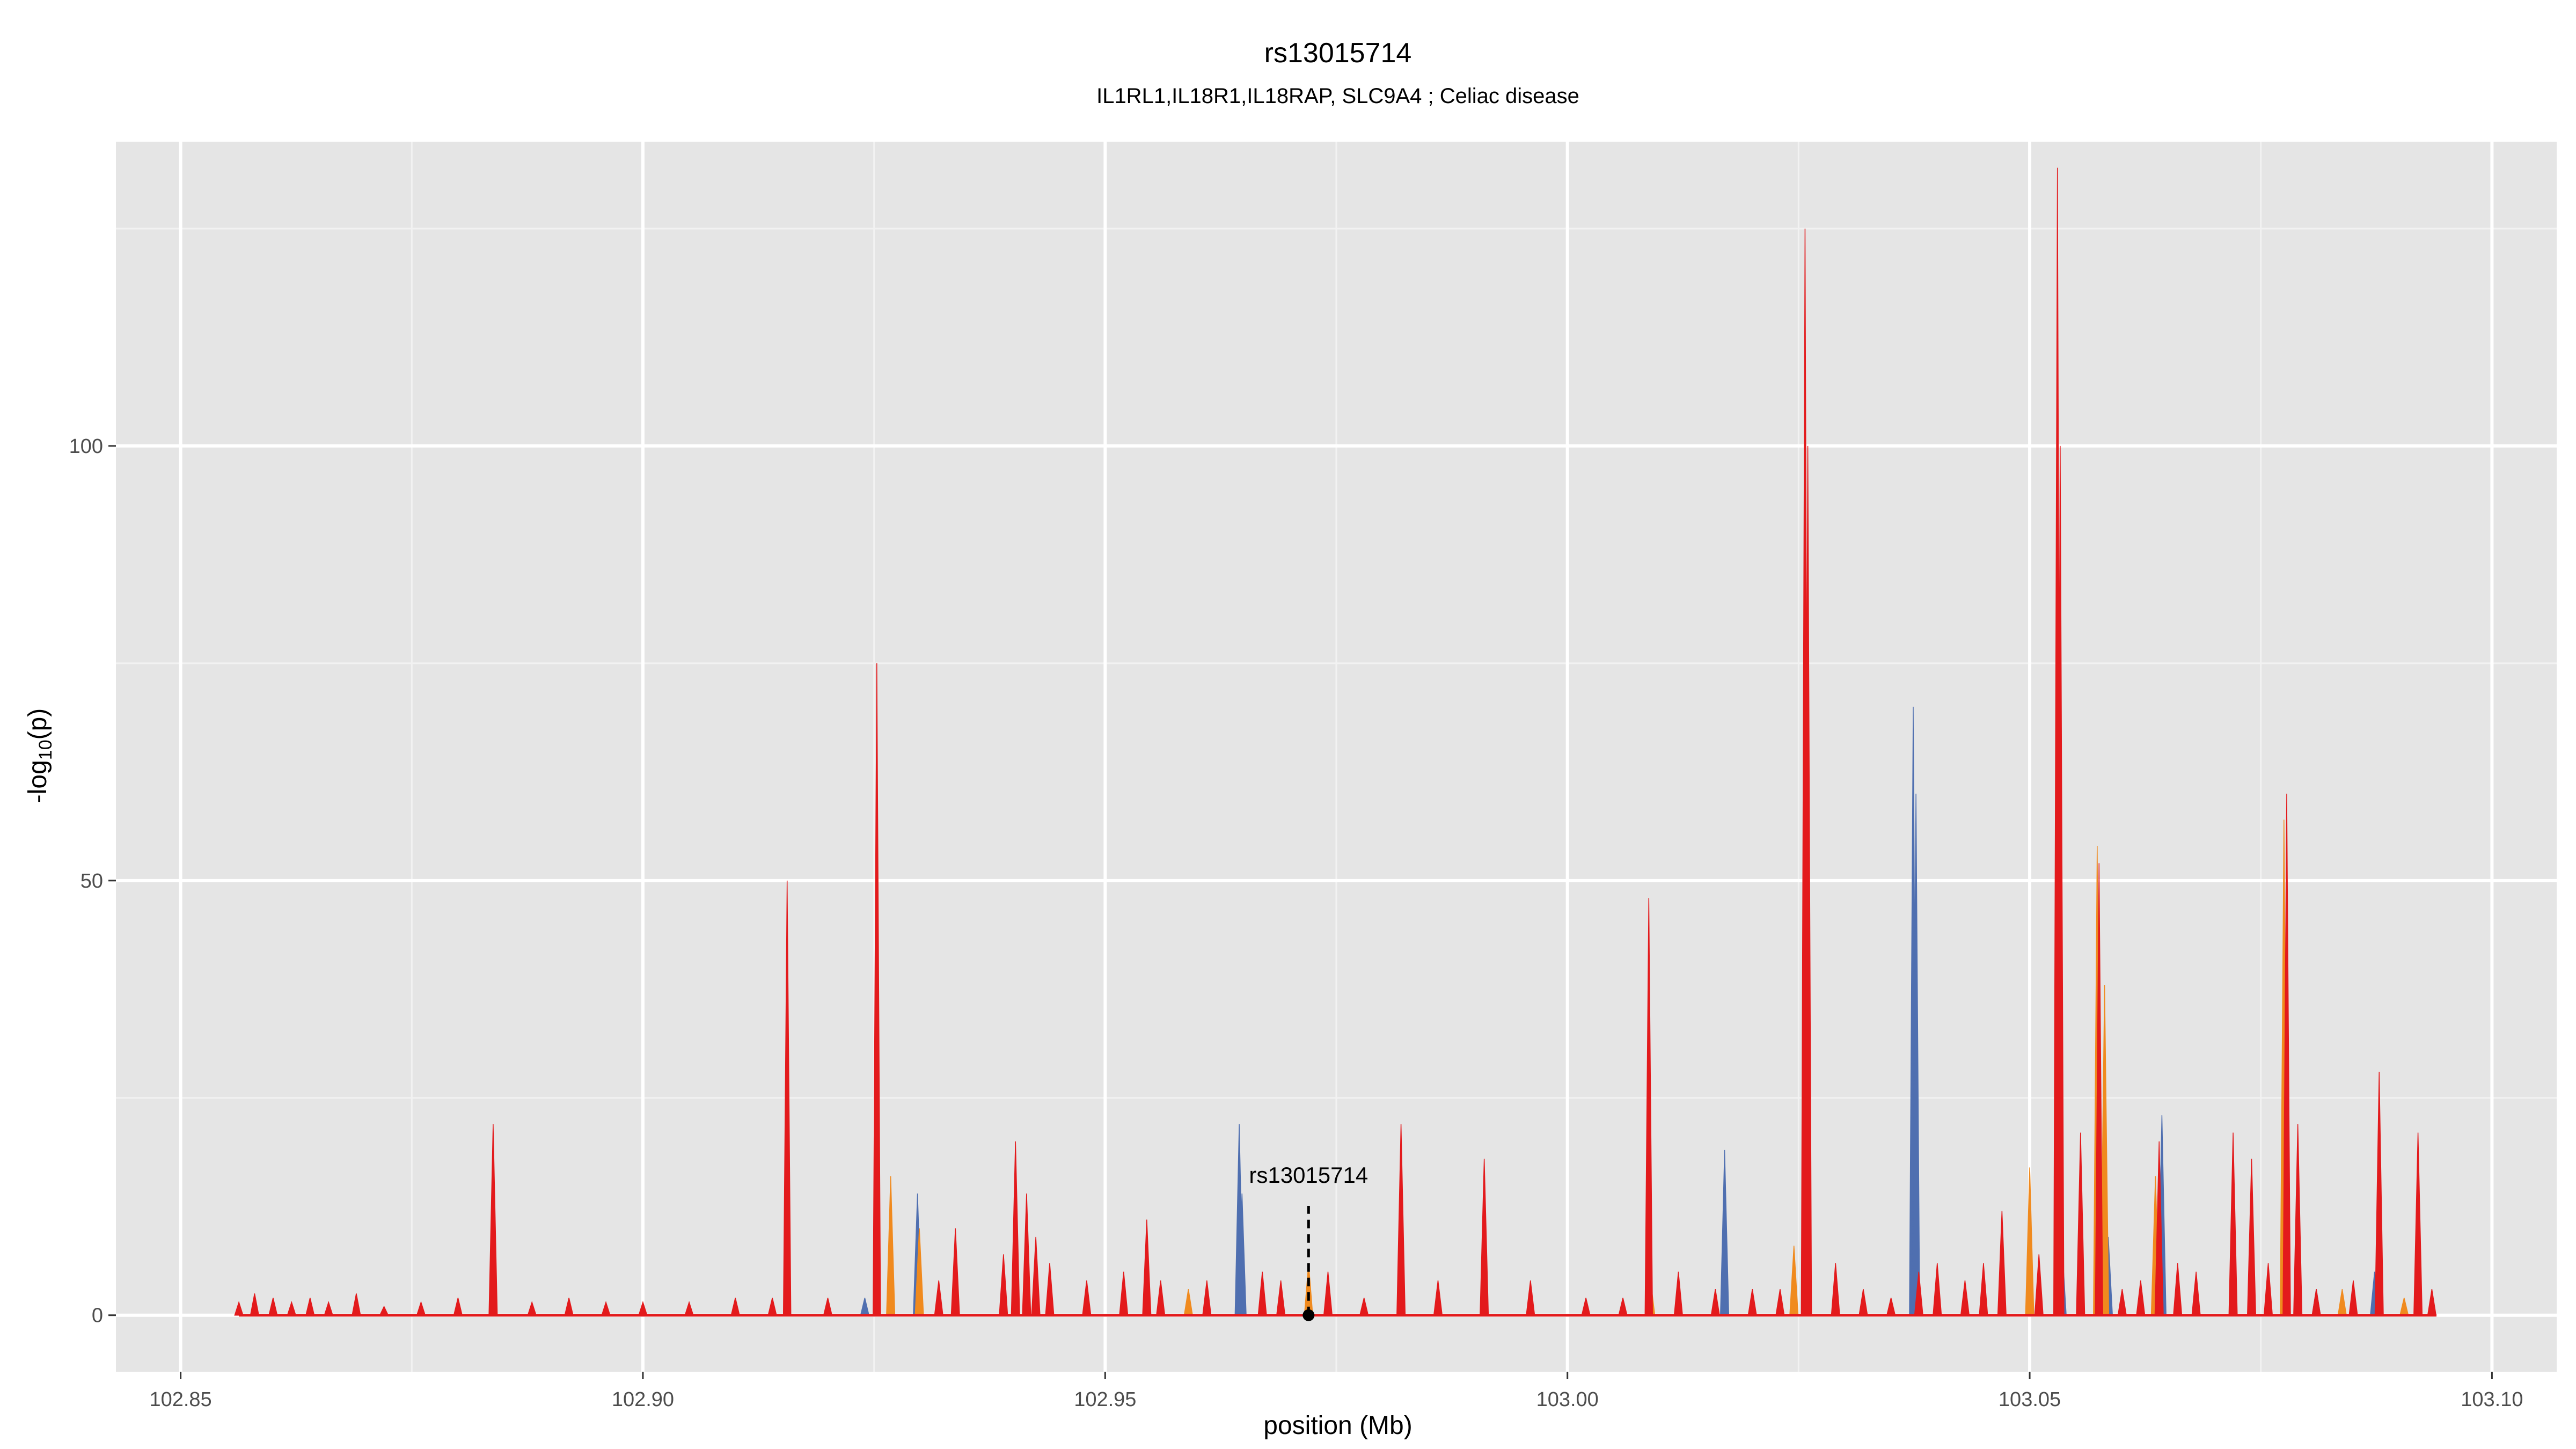 Image resolution: width=2576 pixels, height=1449 pixels. I want to click on series-3-peak, so click(239, 1308).